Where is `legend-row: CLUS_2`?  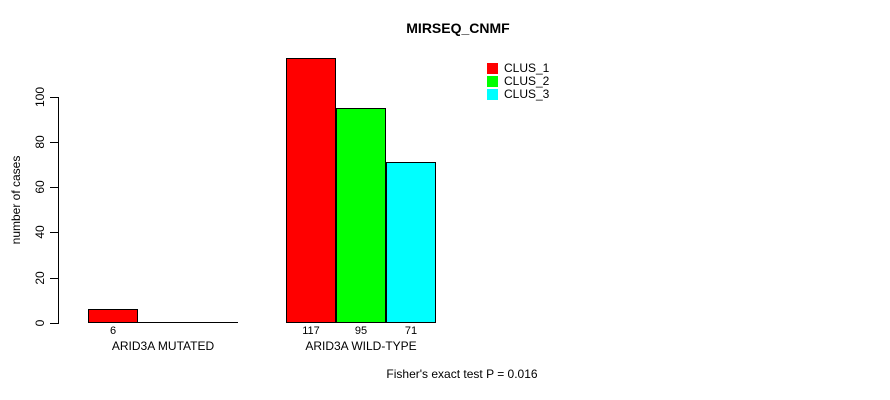 legend-row: CLUS_2 is located at coordinates (518, 81).